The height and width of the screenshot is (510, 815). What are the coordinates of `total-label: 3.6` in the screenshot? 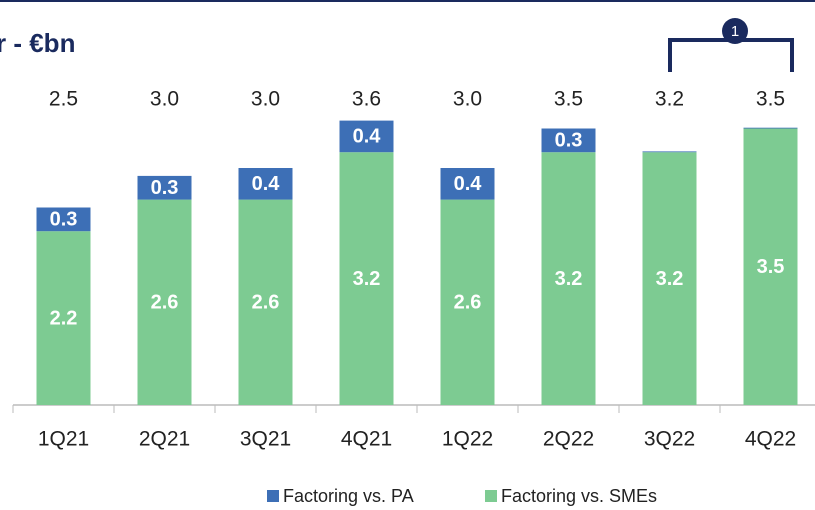 It's located at (366, 99).